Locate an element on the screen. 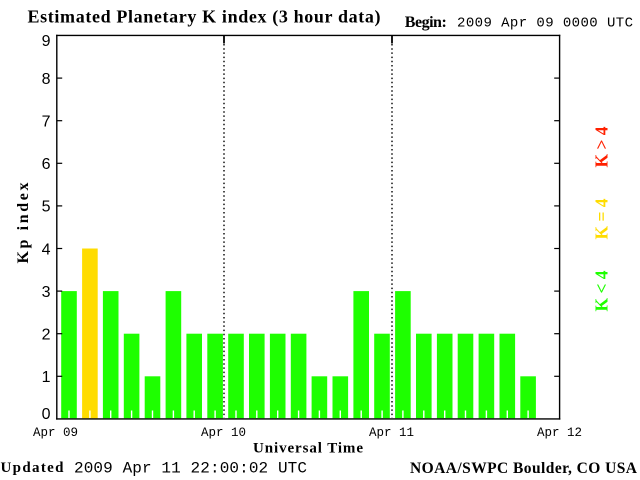  svg-text: 2 is located at coordinates (46, 335).